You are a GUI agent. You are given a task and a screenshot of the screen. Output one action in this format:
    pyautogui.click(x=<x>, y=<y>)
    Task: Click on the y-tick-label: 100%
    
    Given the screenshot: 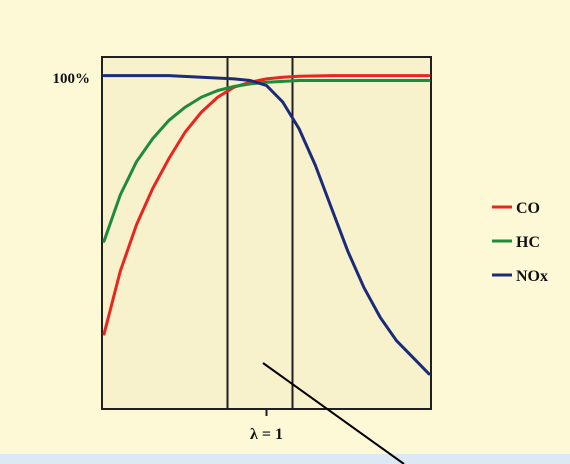 What is the action you would take?
    pyautogui.click(x=72, y=79)
    